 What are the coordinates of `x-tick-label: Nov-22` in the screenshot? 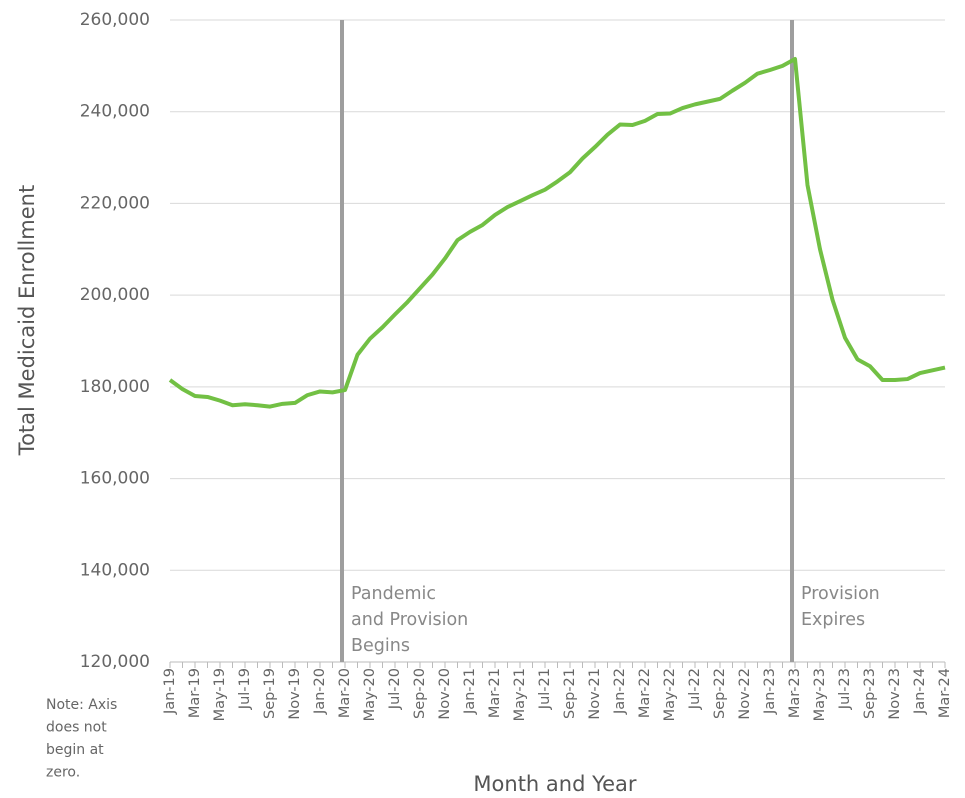 It's located at (745, 694).